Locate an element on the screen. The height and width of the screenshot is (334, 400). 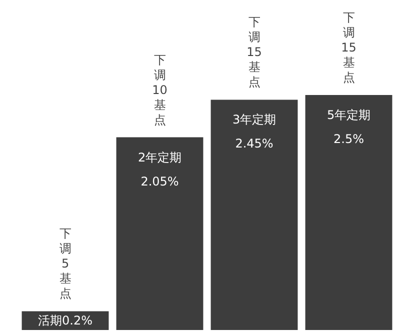
data-label: 2.05% is located at coordinates (159, 181).